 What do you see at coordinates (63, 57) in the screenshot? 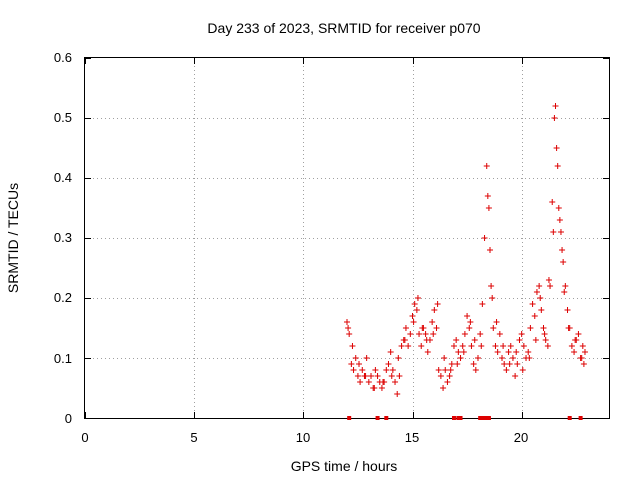
I see `y-tick-label: 0.6` at bounding box center [63, 57].